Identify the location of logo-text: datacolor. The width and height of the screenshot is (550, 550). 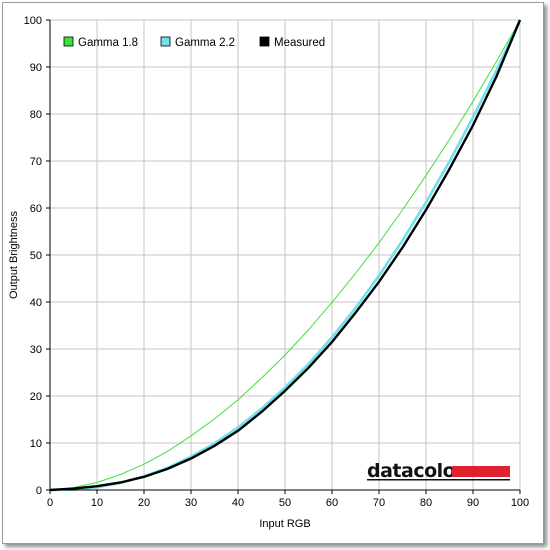
(416, 471).